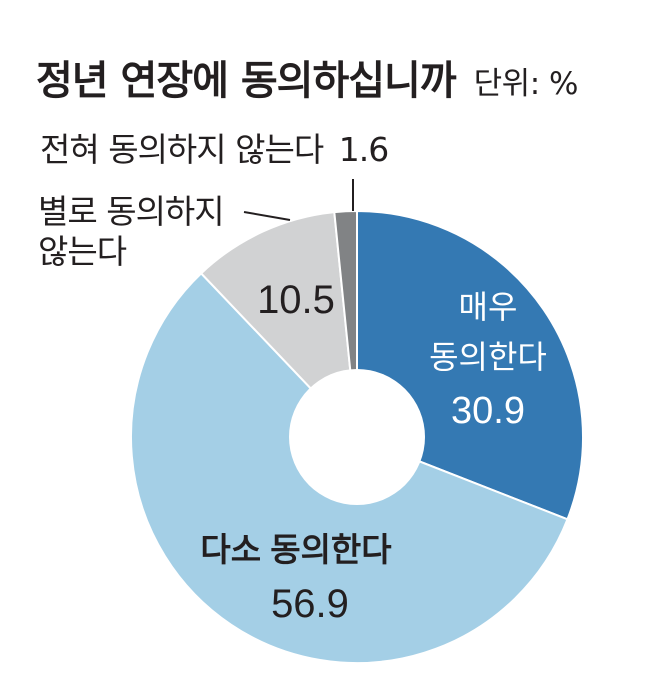  I want to click on slice-not-really-agree, so click(279, 325).